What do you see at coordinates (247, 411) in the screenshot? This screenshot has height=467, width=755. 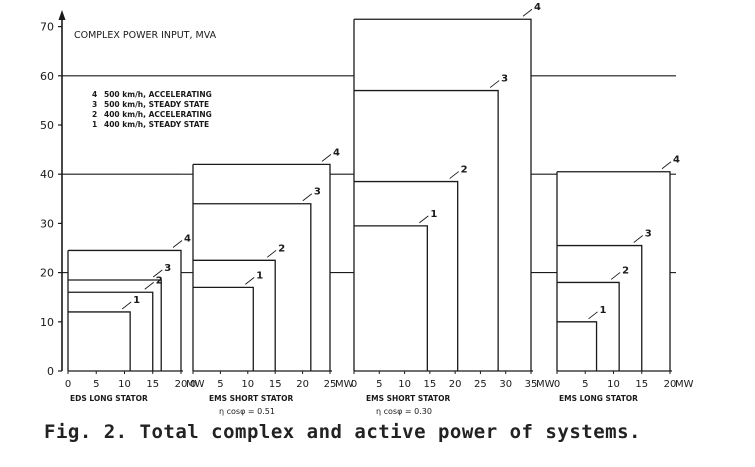 I see `group-subnote: η cosφ = 0.51` at bounding box center [247, 411].